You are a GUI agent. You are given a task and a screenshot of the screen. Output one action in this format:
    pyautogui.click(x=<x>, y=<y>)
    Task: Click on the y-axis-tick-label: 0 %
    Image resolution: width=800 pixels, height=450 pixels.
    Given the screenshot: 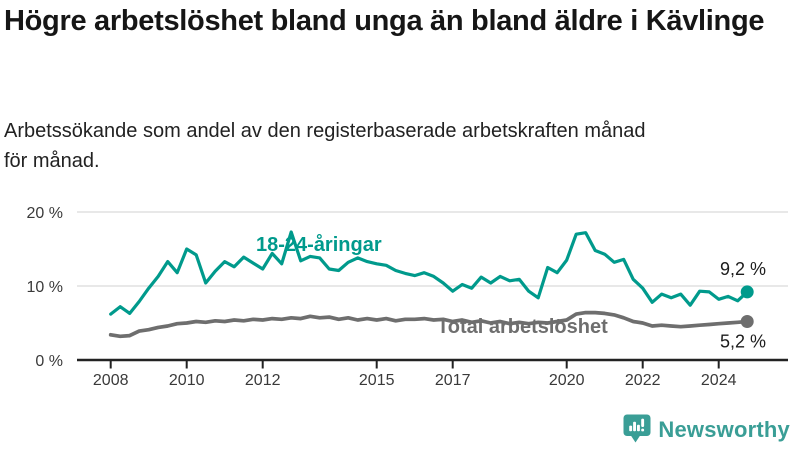 What is the action you would take?
    pyautogui.click(x=49, y=361)
    